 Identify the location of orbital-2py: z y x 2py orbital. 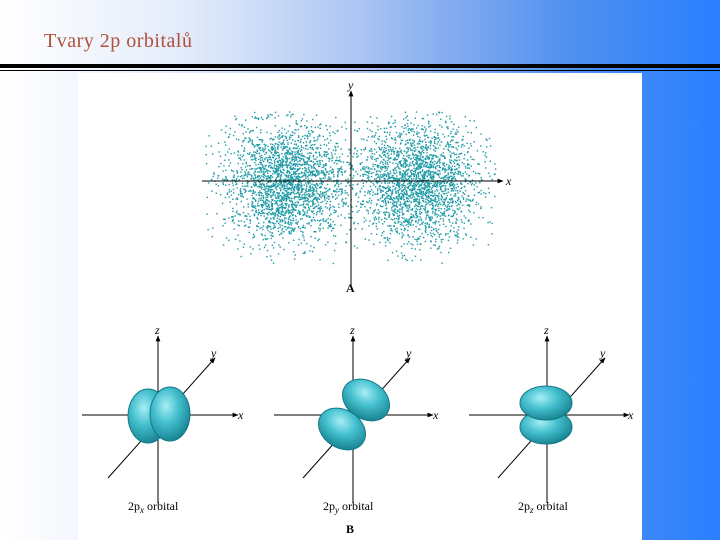
(356, 419).